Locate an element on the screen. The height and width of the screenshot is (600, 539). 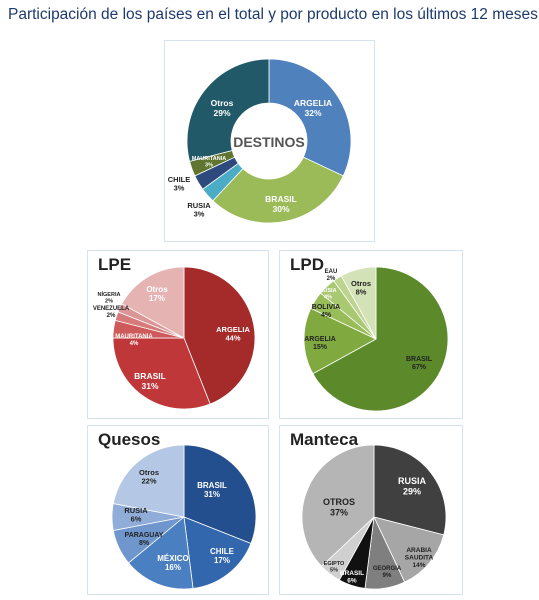
quesos-label-brasil: BRASIL 31% is located at coordinates (212, 490).